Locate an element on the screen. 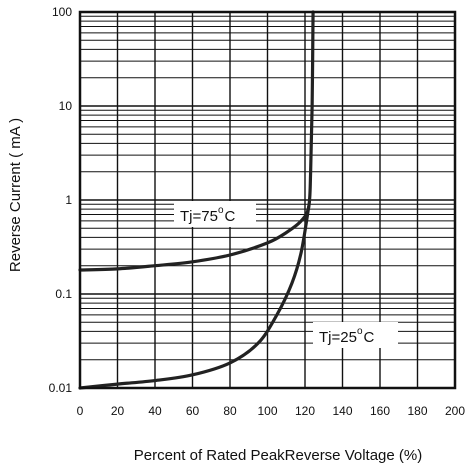  x-tick-label: 0 is located at coordinates (80, 411).